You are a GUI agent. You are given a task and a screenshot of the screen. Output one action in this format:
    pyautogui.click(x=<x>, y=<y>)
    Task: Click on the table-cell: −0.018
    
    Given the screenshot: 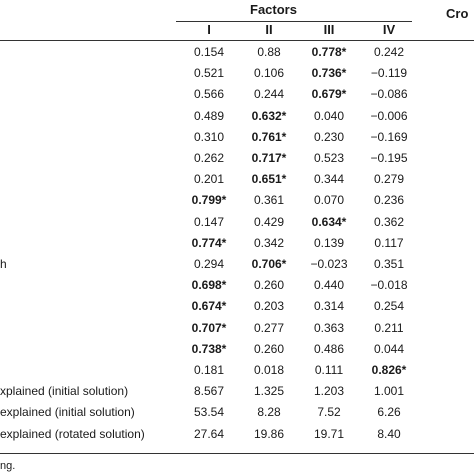 What is the action you would take?
    pyautogui.click(x=389, y=285)
    